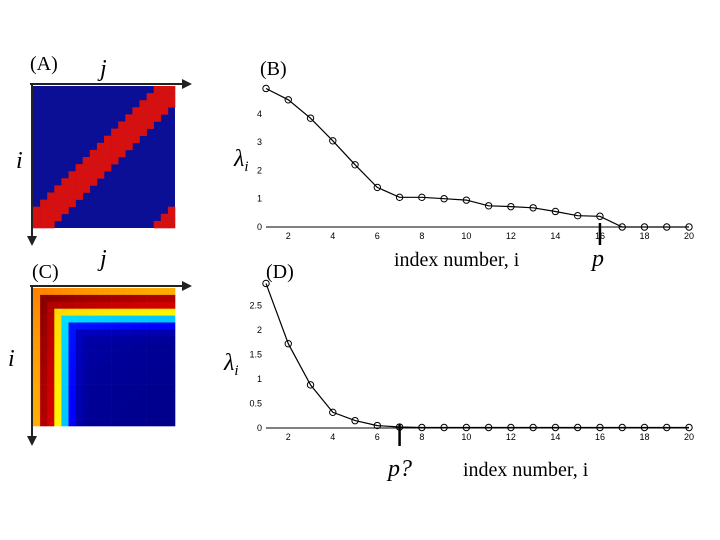 The width and height of the screenshot is (720, 540). I want to click on x-tick-label: 12, so click(511, 437).